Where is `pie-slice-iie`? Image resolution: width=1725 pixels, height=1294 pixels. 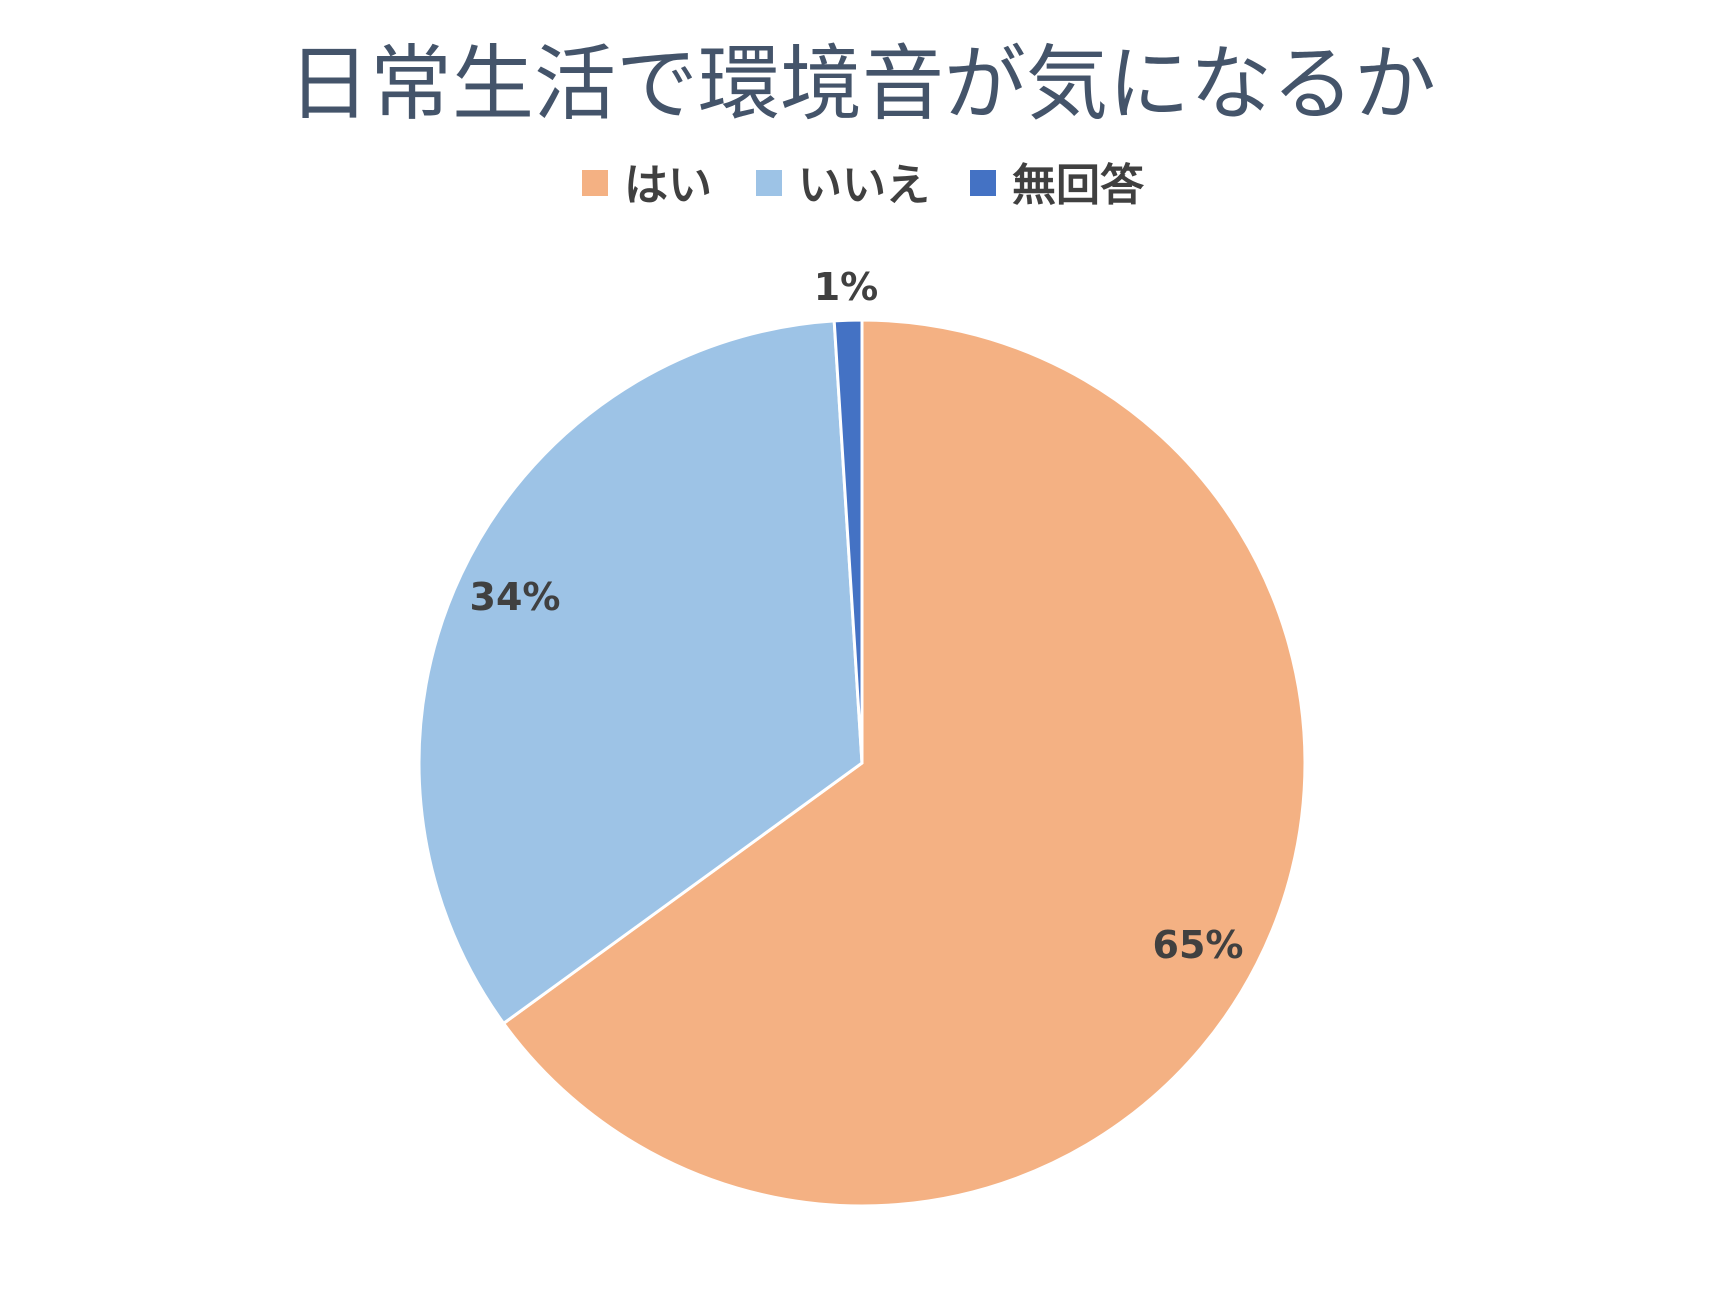 pie-slice-iie is located at coordinates (640, 672).